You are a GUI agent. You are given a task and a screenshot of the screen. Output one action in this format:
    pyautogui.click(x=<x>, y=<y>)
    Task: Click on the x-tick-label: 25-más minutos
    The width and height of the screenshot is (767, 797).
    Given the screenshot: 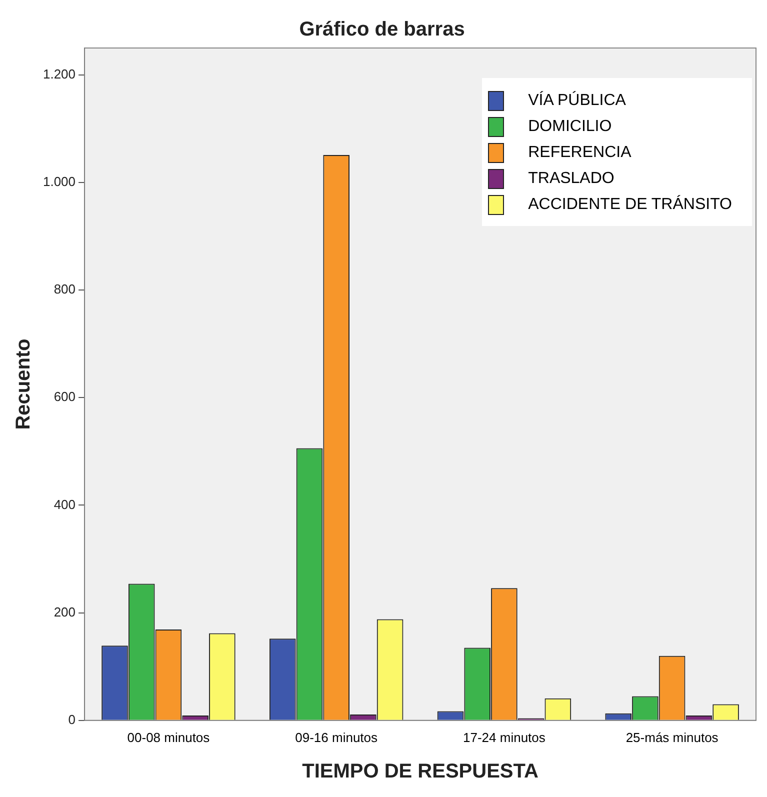 What is the action you would take?
    pyautogui.click(x=672, y=737)
    